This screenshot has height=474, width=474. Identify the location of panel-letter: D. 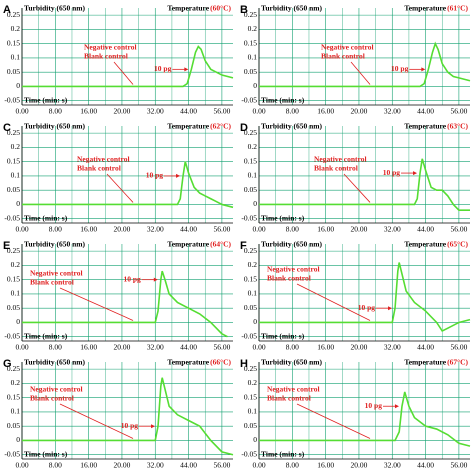
(244, 128).